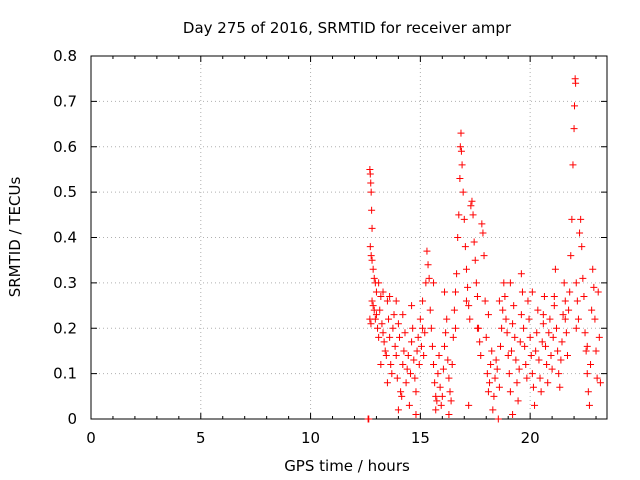 This screenshot has width=640, height=480. I want to click on x-axis-label: GPS time / hours, so click(347, 466).